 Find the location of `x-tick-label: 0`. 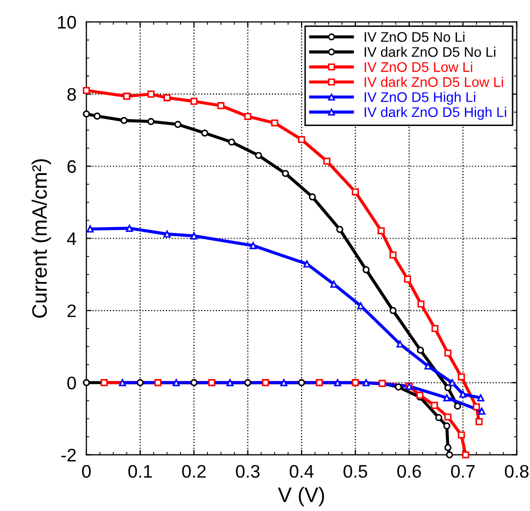

x-tick-label: 0 is located at coordinates (86, 471).